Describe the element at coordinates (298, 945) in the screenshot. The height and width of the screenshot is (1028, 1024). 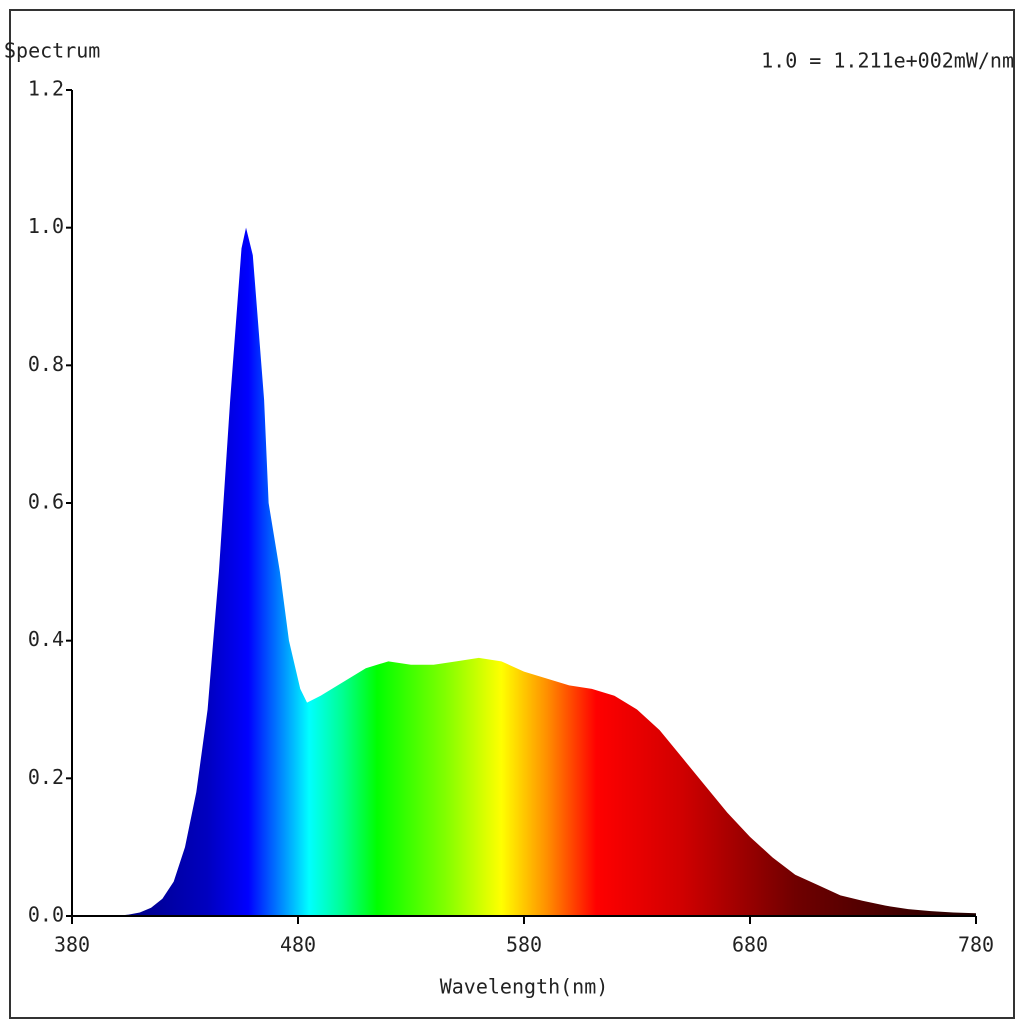
I see `x-tick-label: 480` at that location.